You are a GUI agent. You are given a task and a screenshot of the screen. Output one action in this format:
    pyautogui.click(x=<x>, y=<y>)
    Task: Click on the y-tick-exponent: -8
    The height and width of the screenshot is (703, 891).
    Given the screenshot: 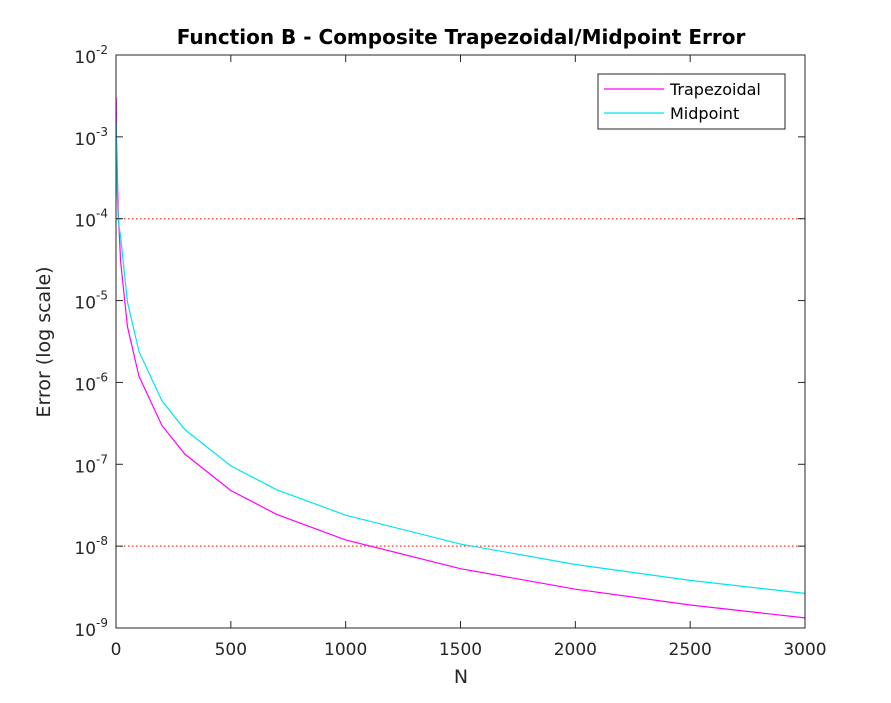 What is the action you would take?
    pyautogui.click(x=102, y=541)
    